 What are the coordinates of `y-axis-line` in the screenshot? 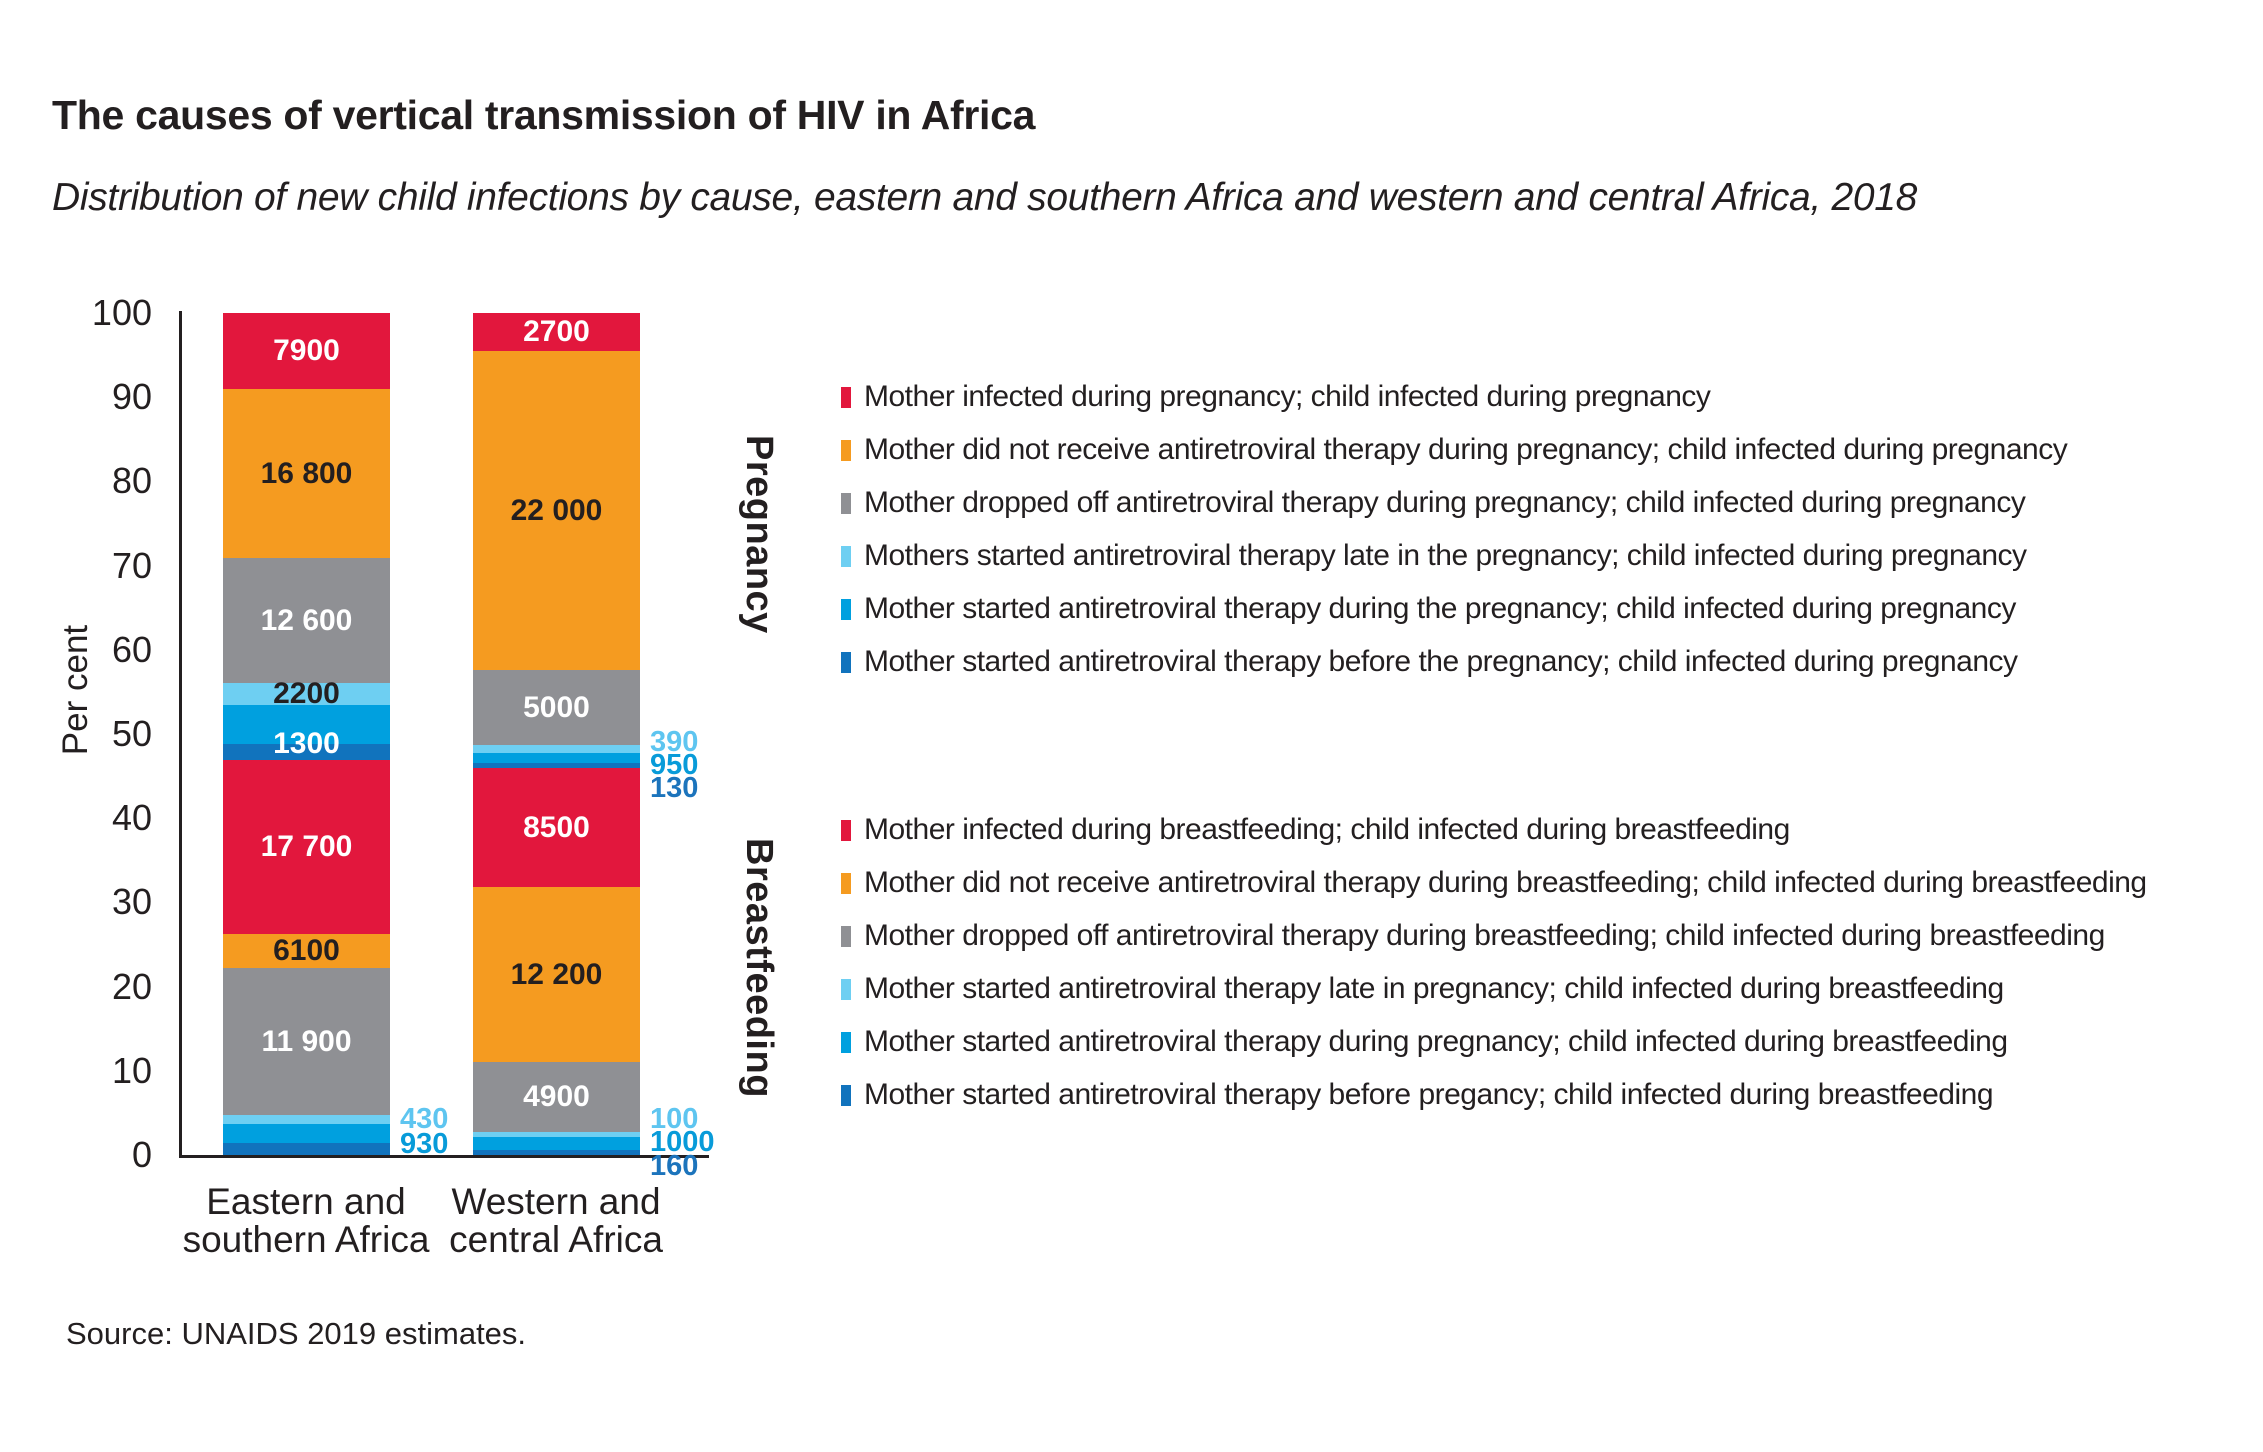 It's located at (180, 734).